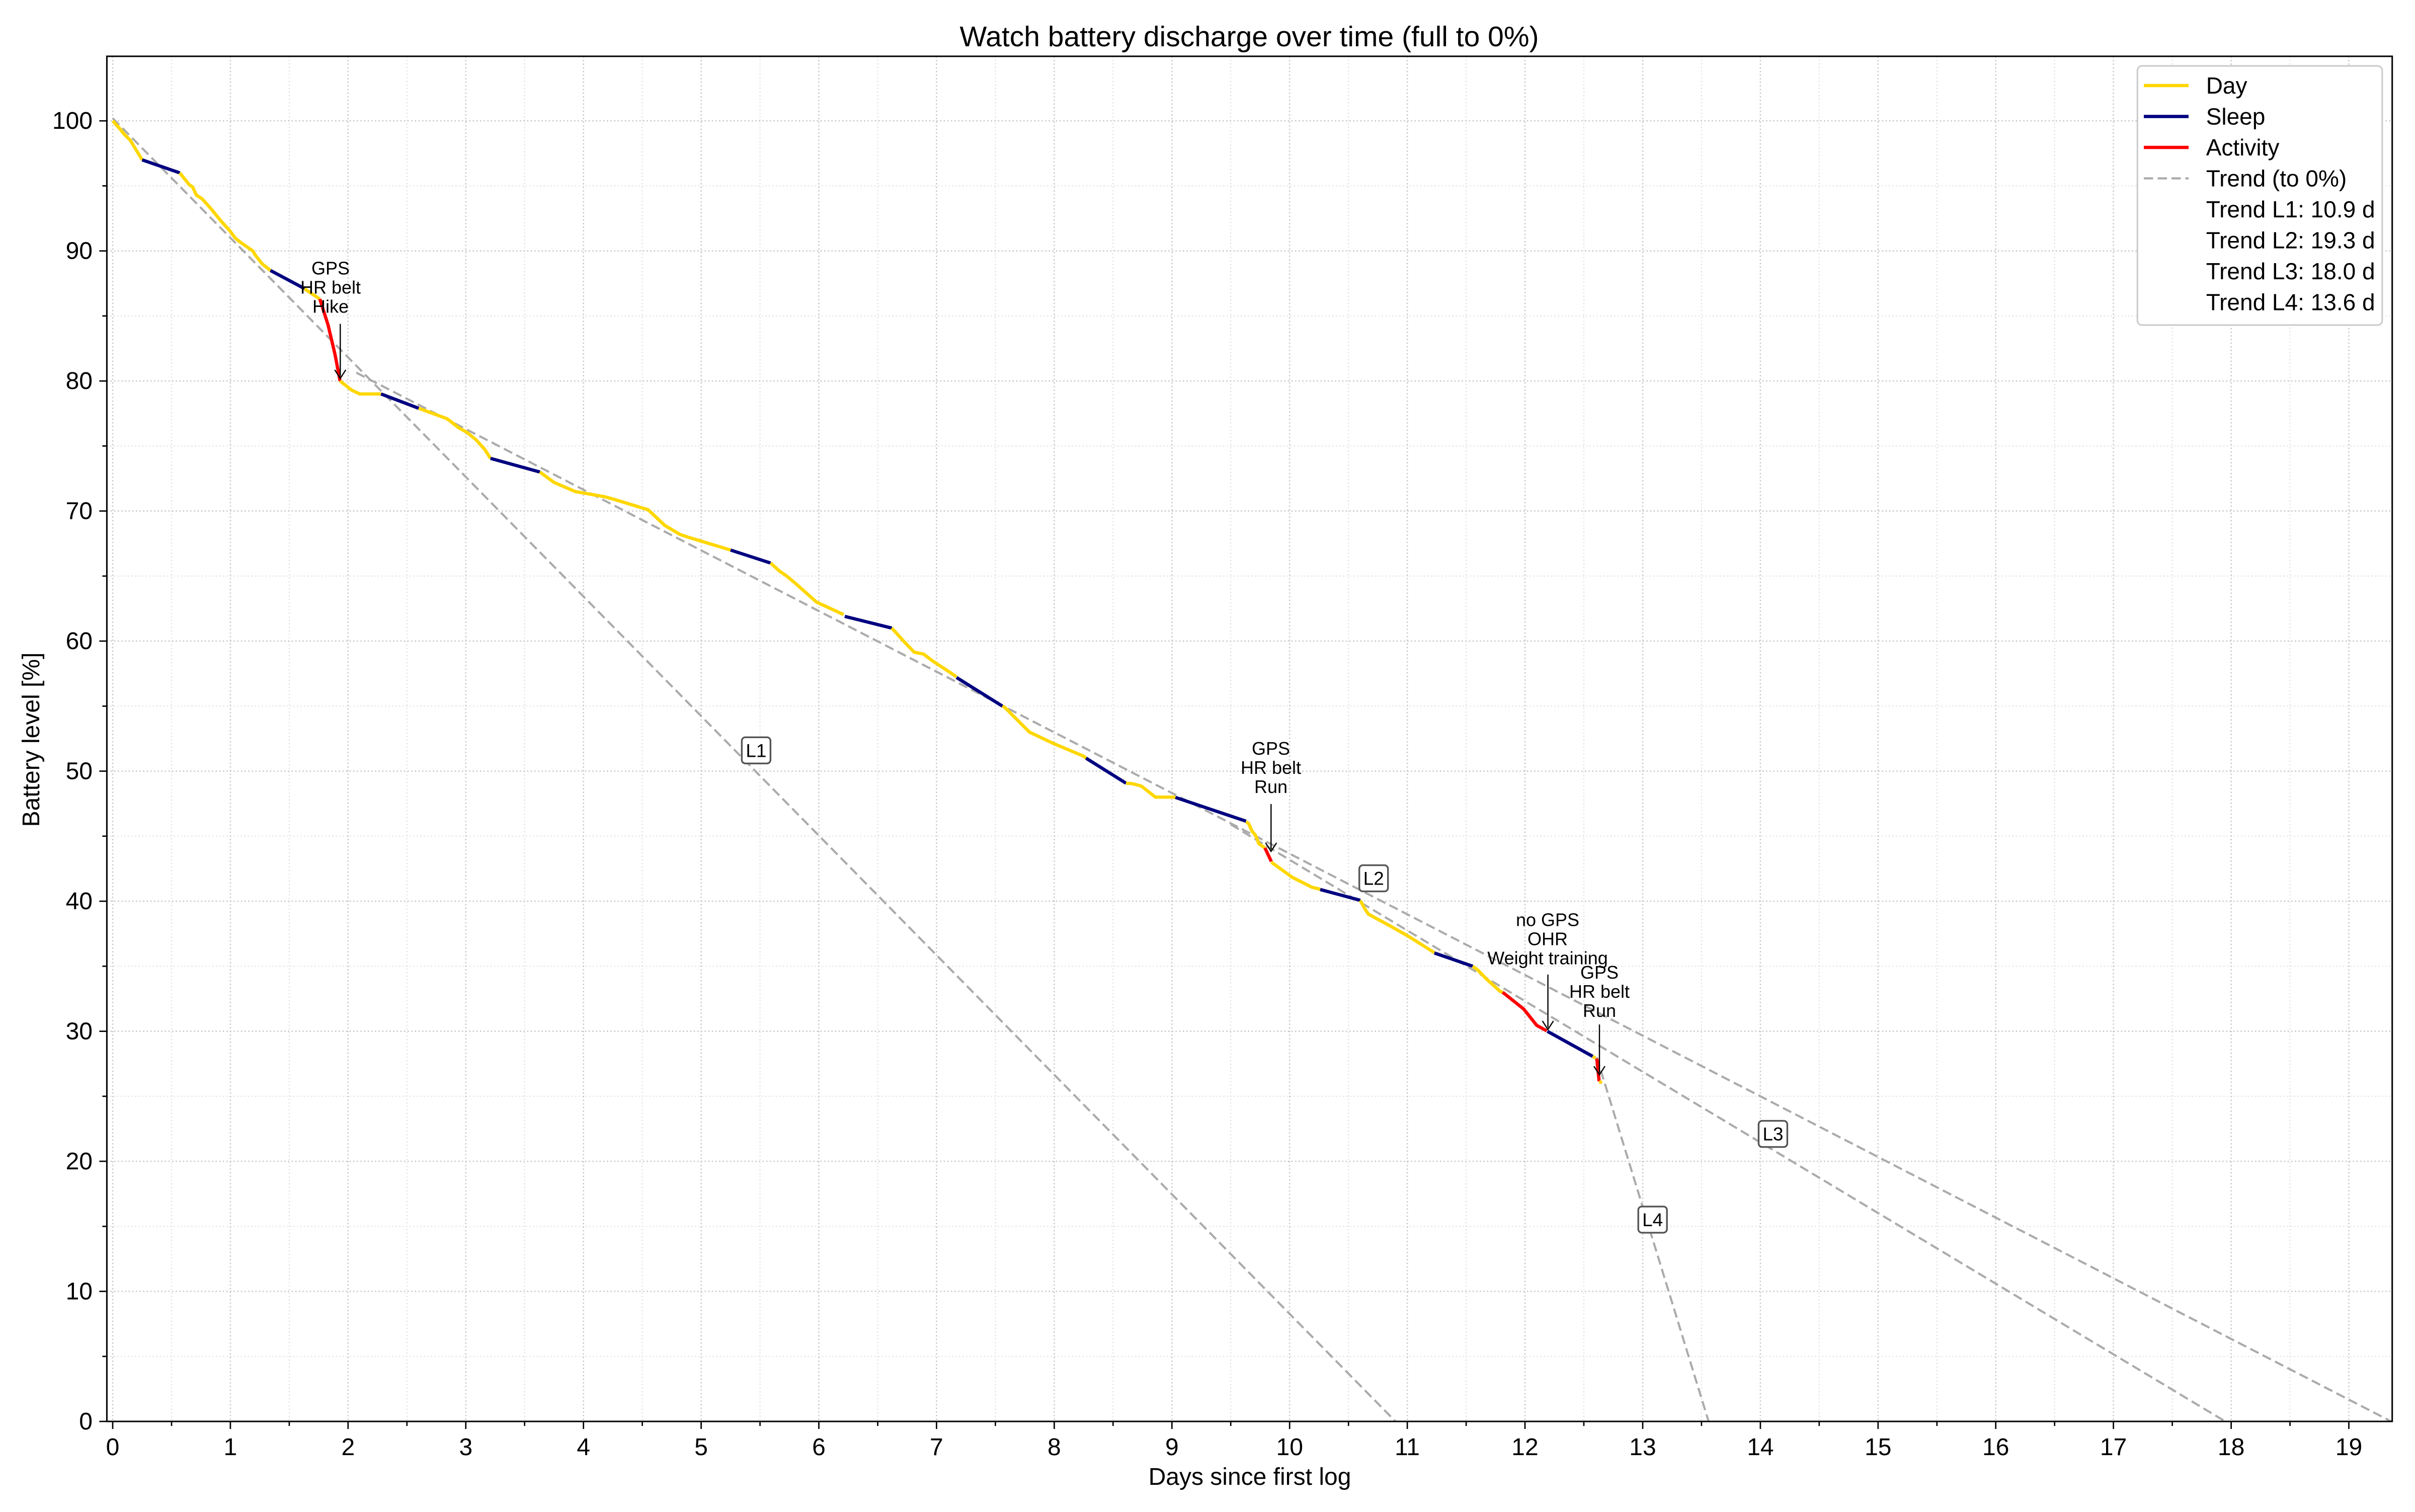 This screenshot has height=1512, width=2415. Describe the element at coordinates (2290, 271) in the screenshot. I see `svg-text: Trend L3: 18.0 d` at that location.